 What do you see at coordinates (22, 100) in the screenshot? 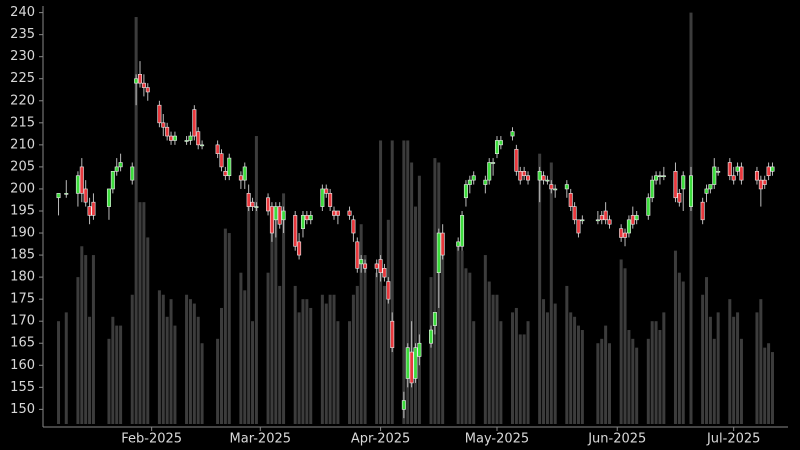
I see `y-tick-label: 220` at bounding box center [22, 100].